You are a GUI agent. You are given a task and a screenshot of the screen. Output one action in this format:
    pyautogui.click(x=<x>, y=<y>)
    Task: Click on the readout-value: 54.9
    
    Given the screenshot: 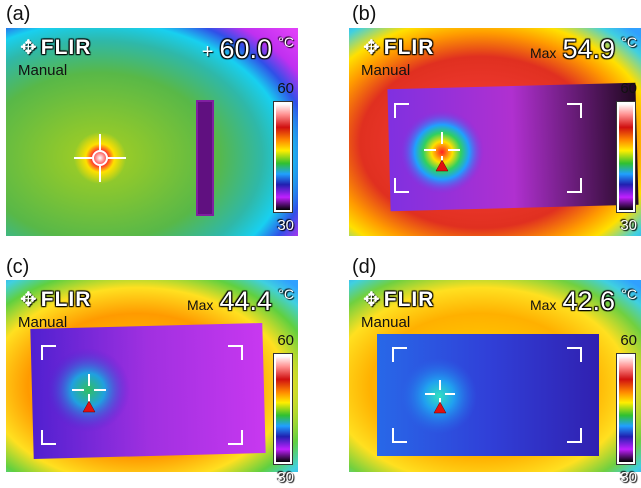 What is the action you would take?
    pyautogui.click(x=588, y=49)
    